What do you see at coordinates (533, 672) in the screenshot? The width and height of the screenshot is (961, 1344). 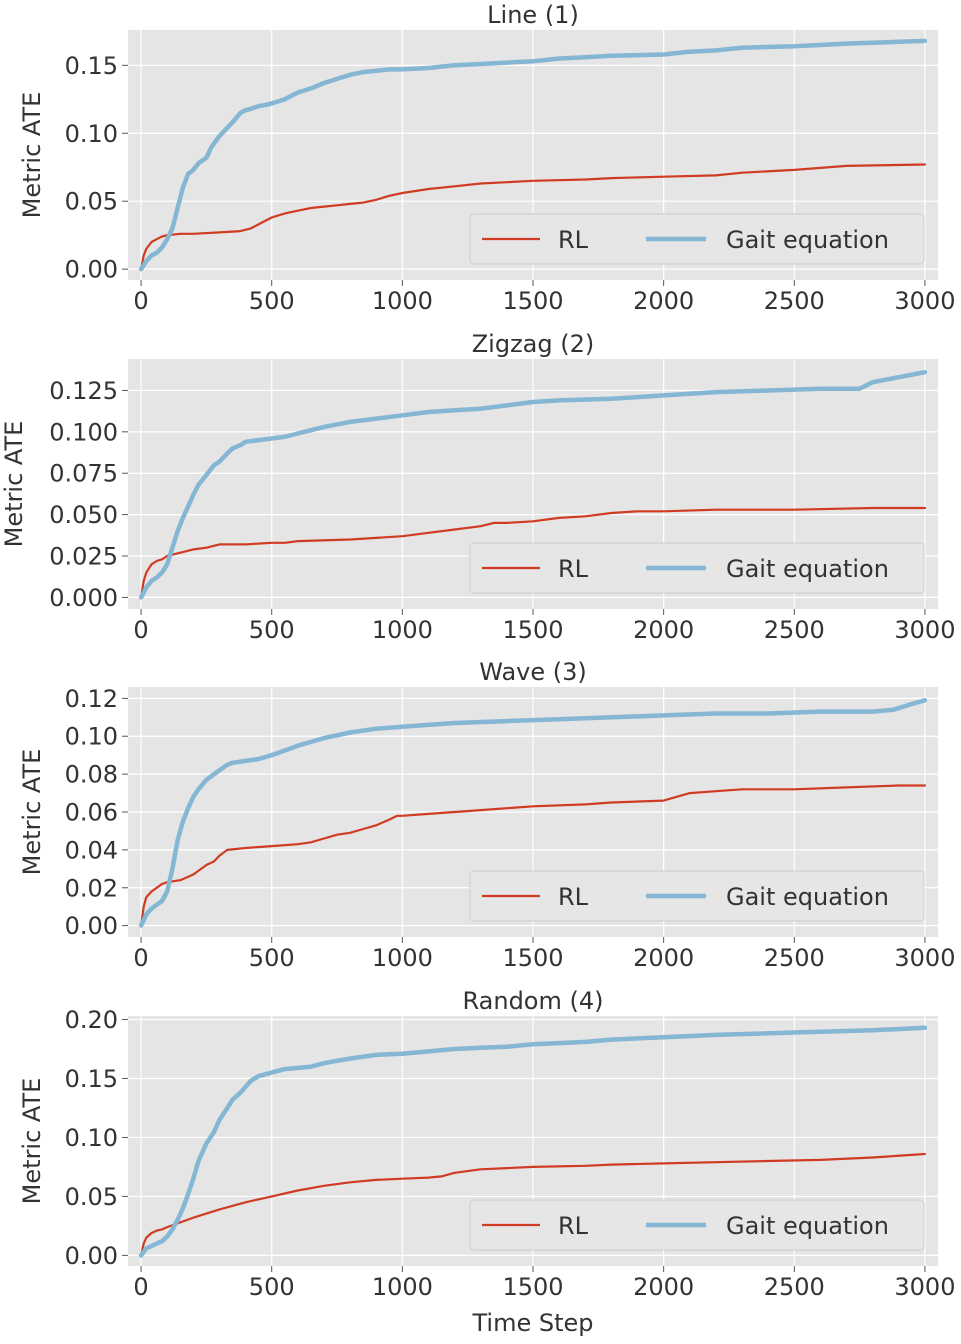 I see `panel-title: Wave (3)` at bounding box center [533, 672].